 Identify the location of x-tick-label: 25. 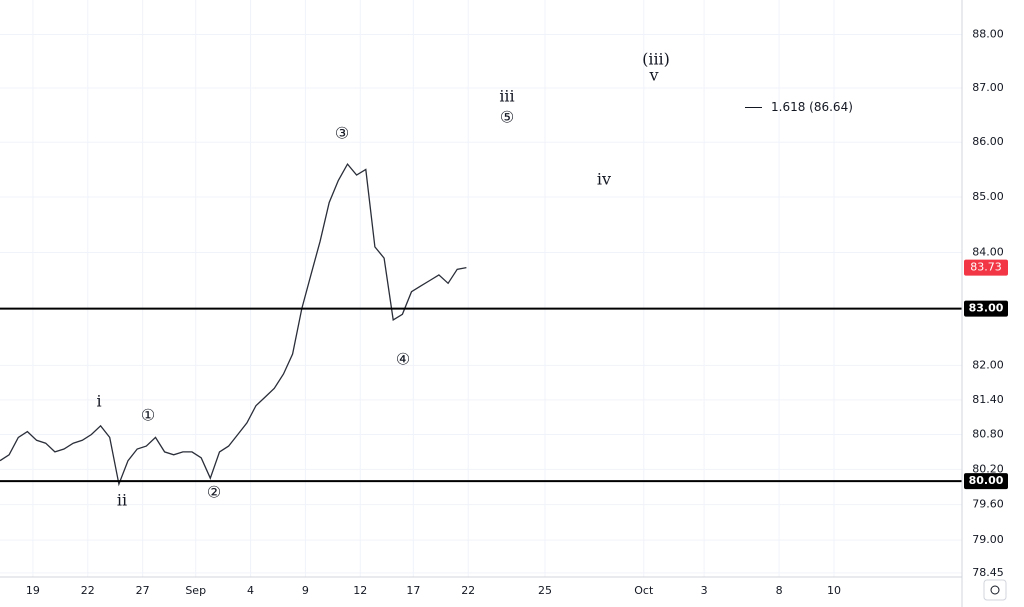
(545, 590).